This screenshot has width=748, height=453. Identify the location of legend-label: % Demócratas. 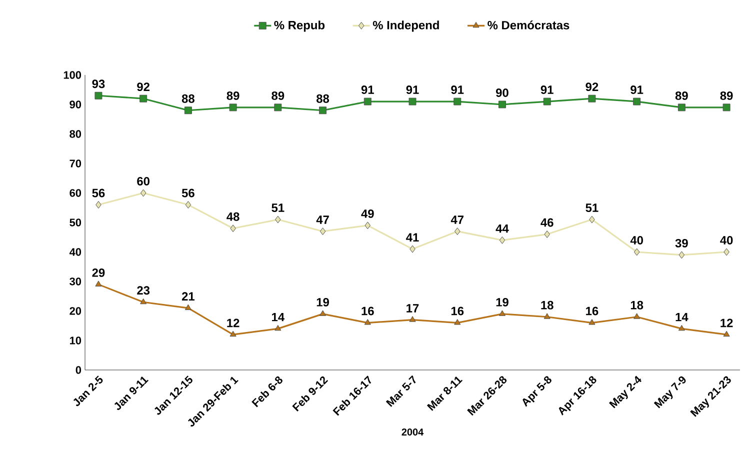
(529, 25).